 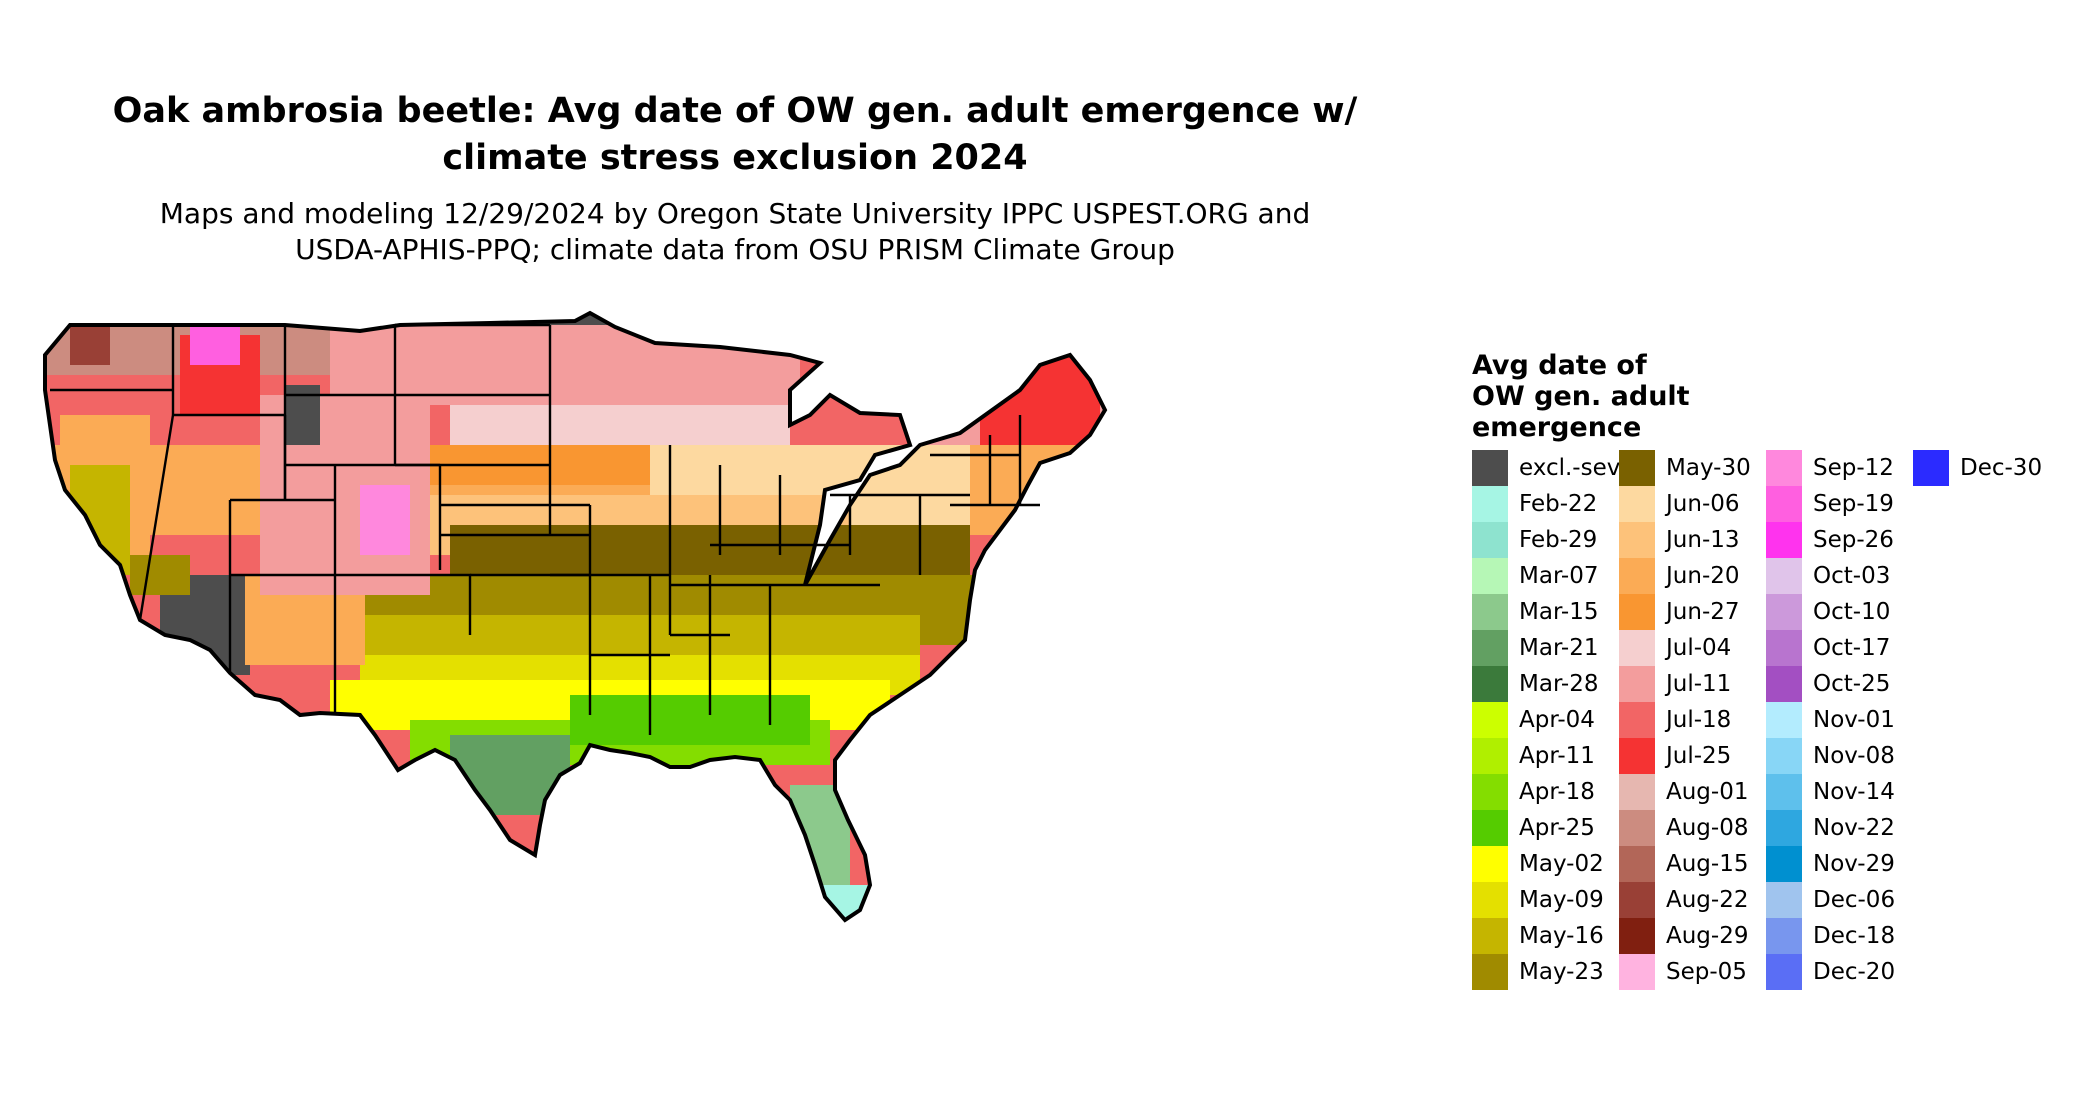 What do you see at coordinates (1557, 427) in the screenshot?
I see `legend-title-line-3: emergence` at bounding box center [1557, 427].